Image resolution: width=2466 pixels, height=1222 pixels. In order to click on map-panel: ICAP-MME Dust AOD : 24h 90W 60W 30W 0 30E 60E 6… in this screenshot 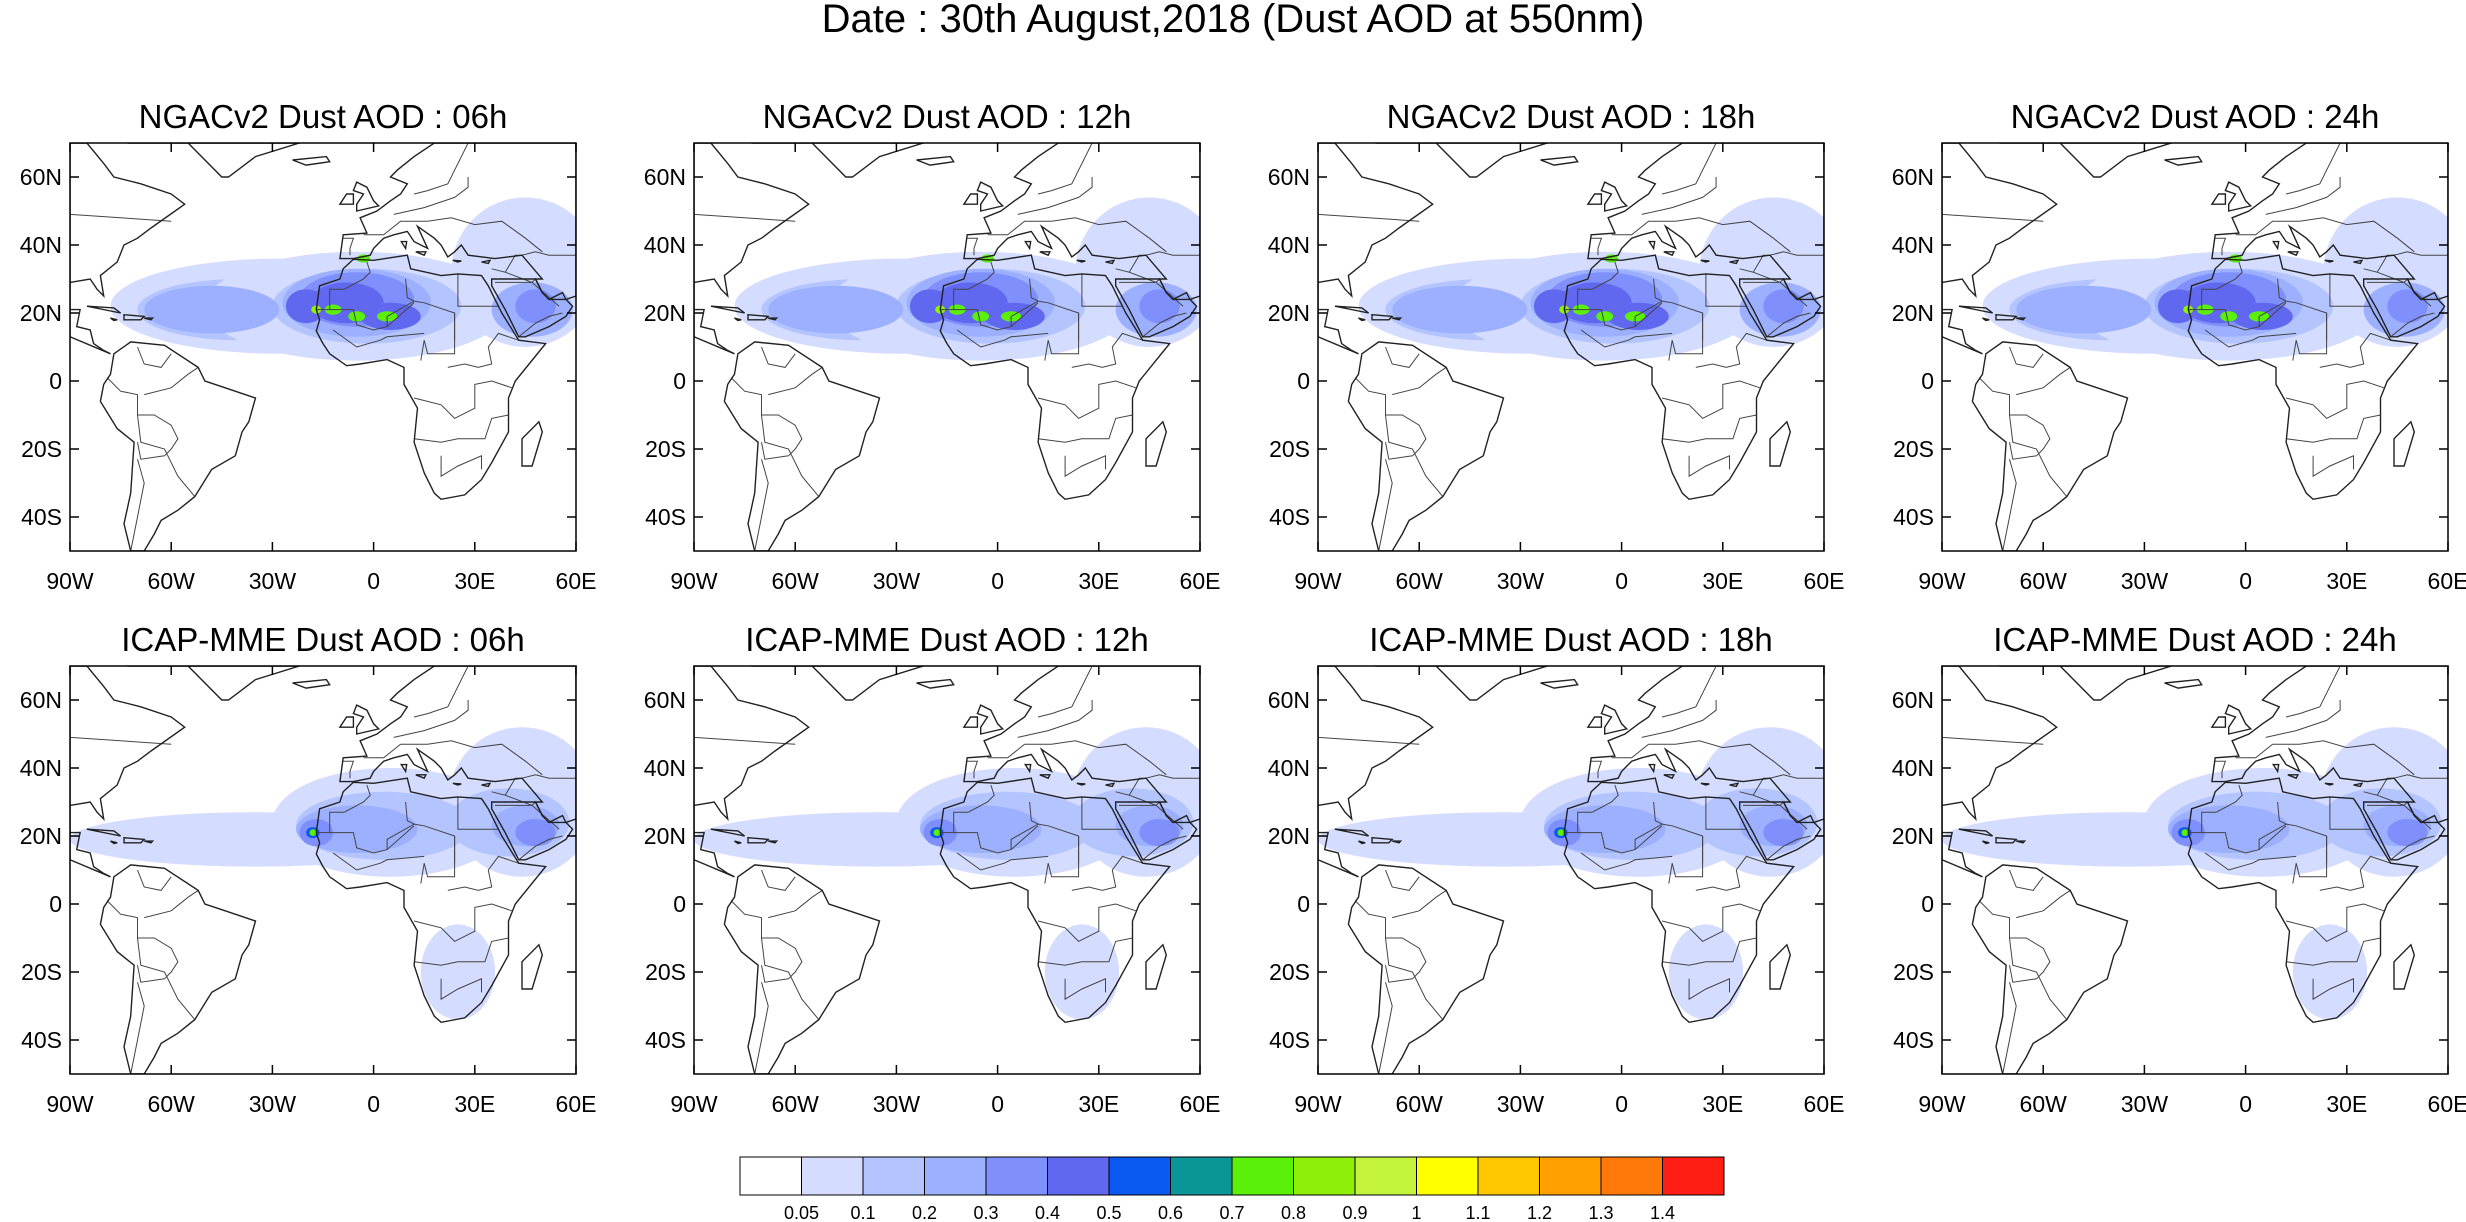, I will do `click(2179, 869)`.